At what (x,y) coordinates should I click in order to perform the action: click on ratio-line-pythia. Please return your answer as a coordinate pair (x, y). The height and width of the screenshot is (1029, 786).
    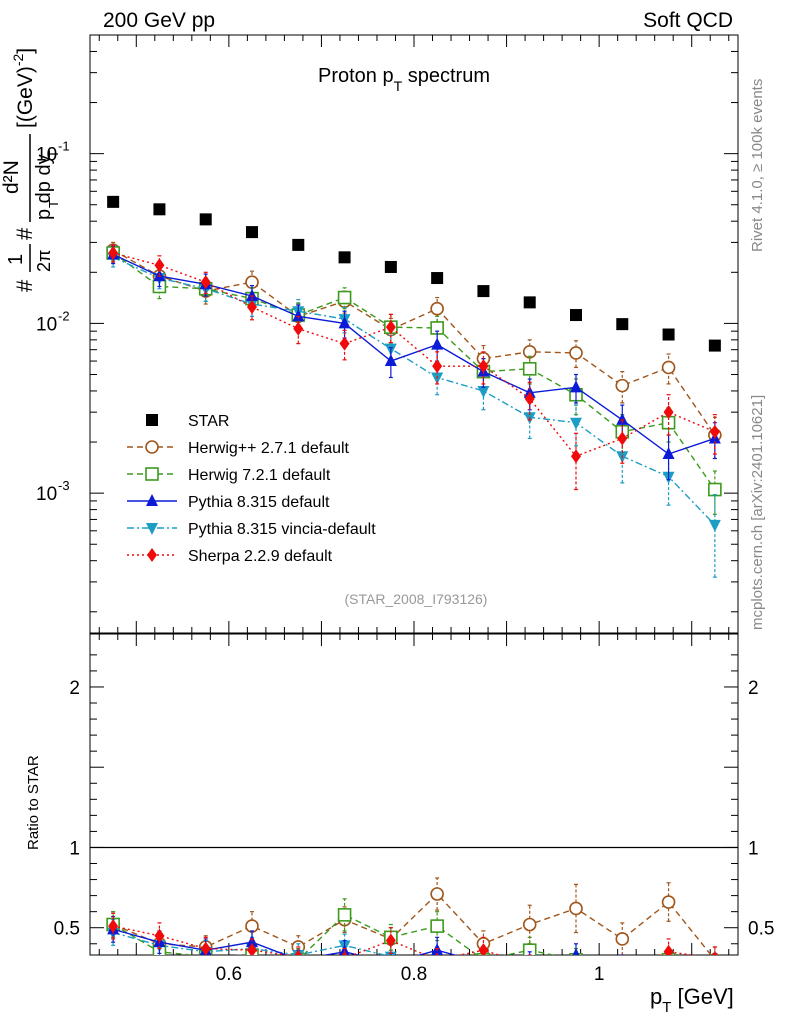
    Looking at the image, I should click on (346, 941).